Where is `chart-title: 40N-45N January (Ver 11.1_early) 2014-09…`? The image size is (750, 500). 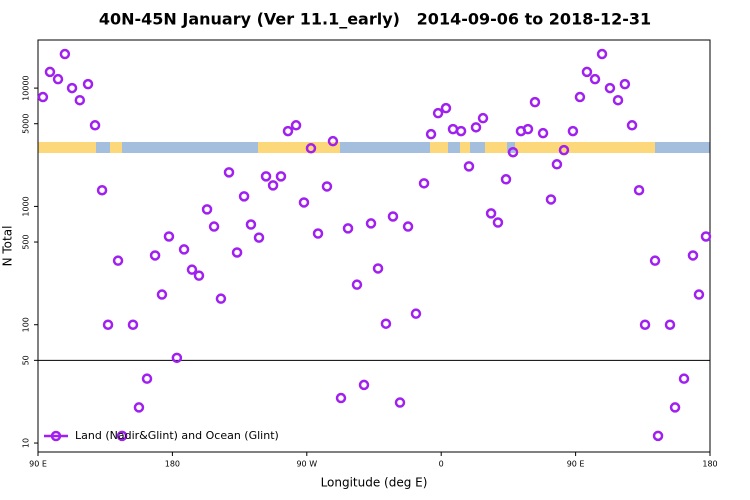
chart-title: 40N-45N January (Ver 11.1_early) 2014-09… is located at coordinates (375, 19).